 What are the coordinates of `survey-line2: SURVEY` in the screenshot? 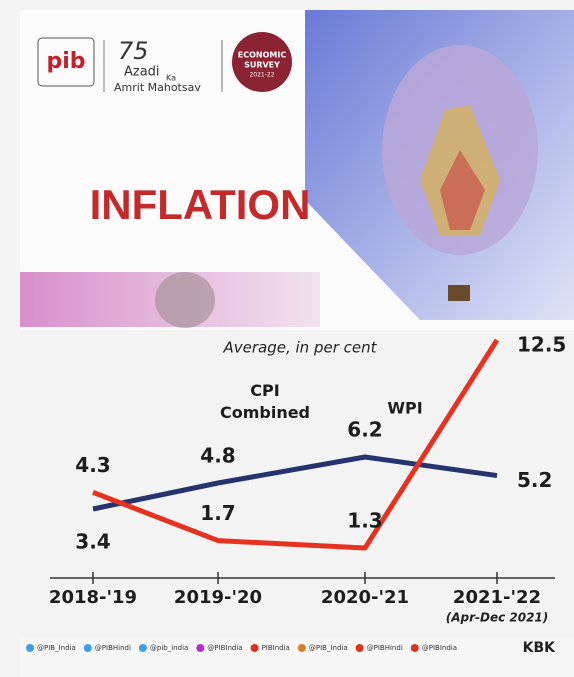 It's located at (262, 65).